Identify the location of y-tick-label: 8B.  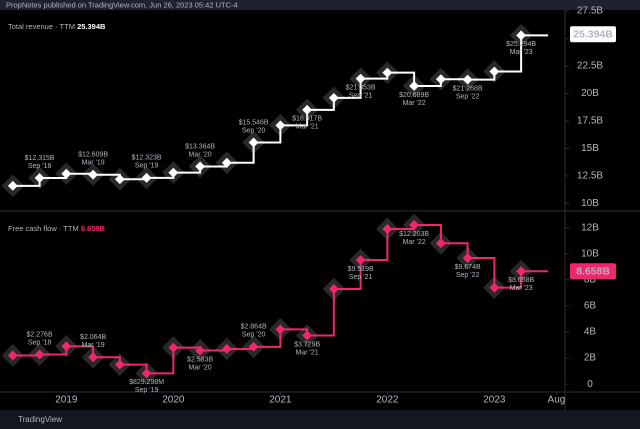
(590, 279).